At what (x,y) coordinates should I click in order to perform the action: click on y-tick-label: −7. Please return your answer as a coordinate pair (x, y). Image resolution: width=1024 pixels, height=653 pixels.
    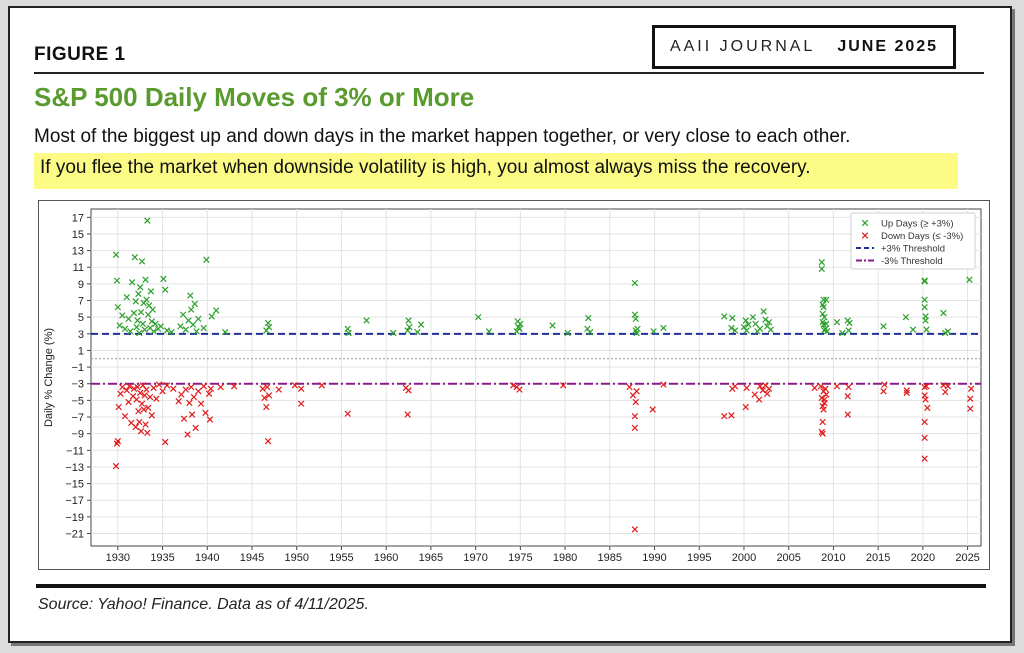
    Looking at the image, I should click on (77, 418).